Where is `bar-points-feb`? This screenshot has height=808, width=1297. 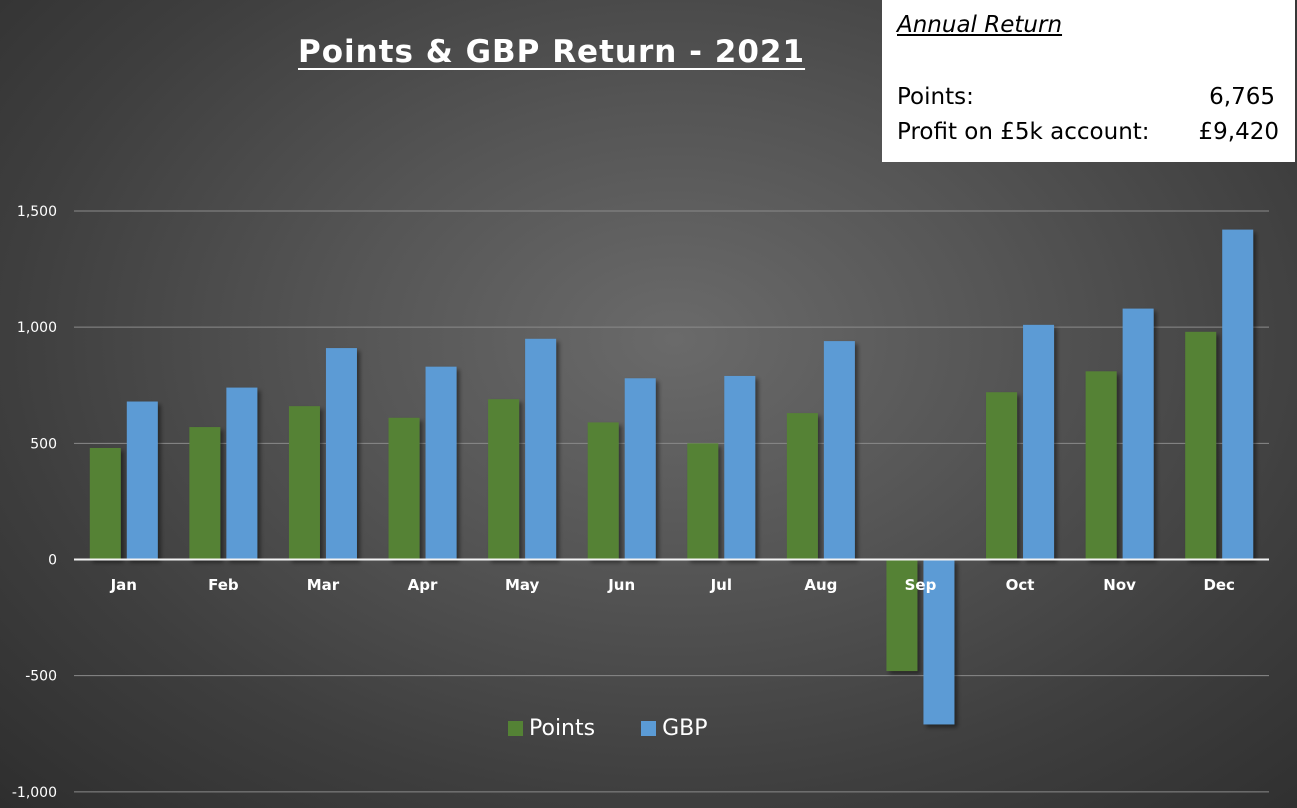 bar-points-feb is located at coordinates (205, 493).